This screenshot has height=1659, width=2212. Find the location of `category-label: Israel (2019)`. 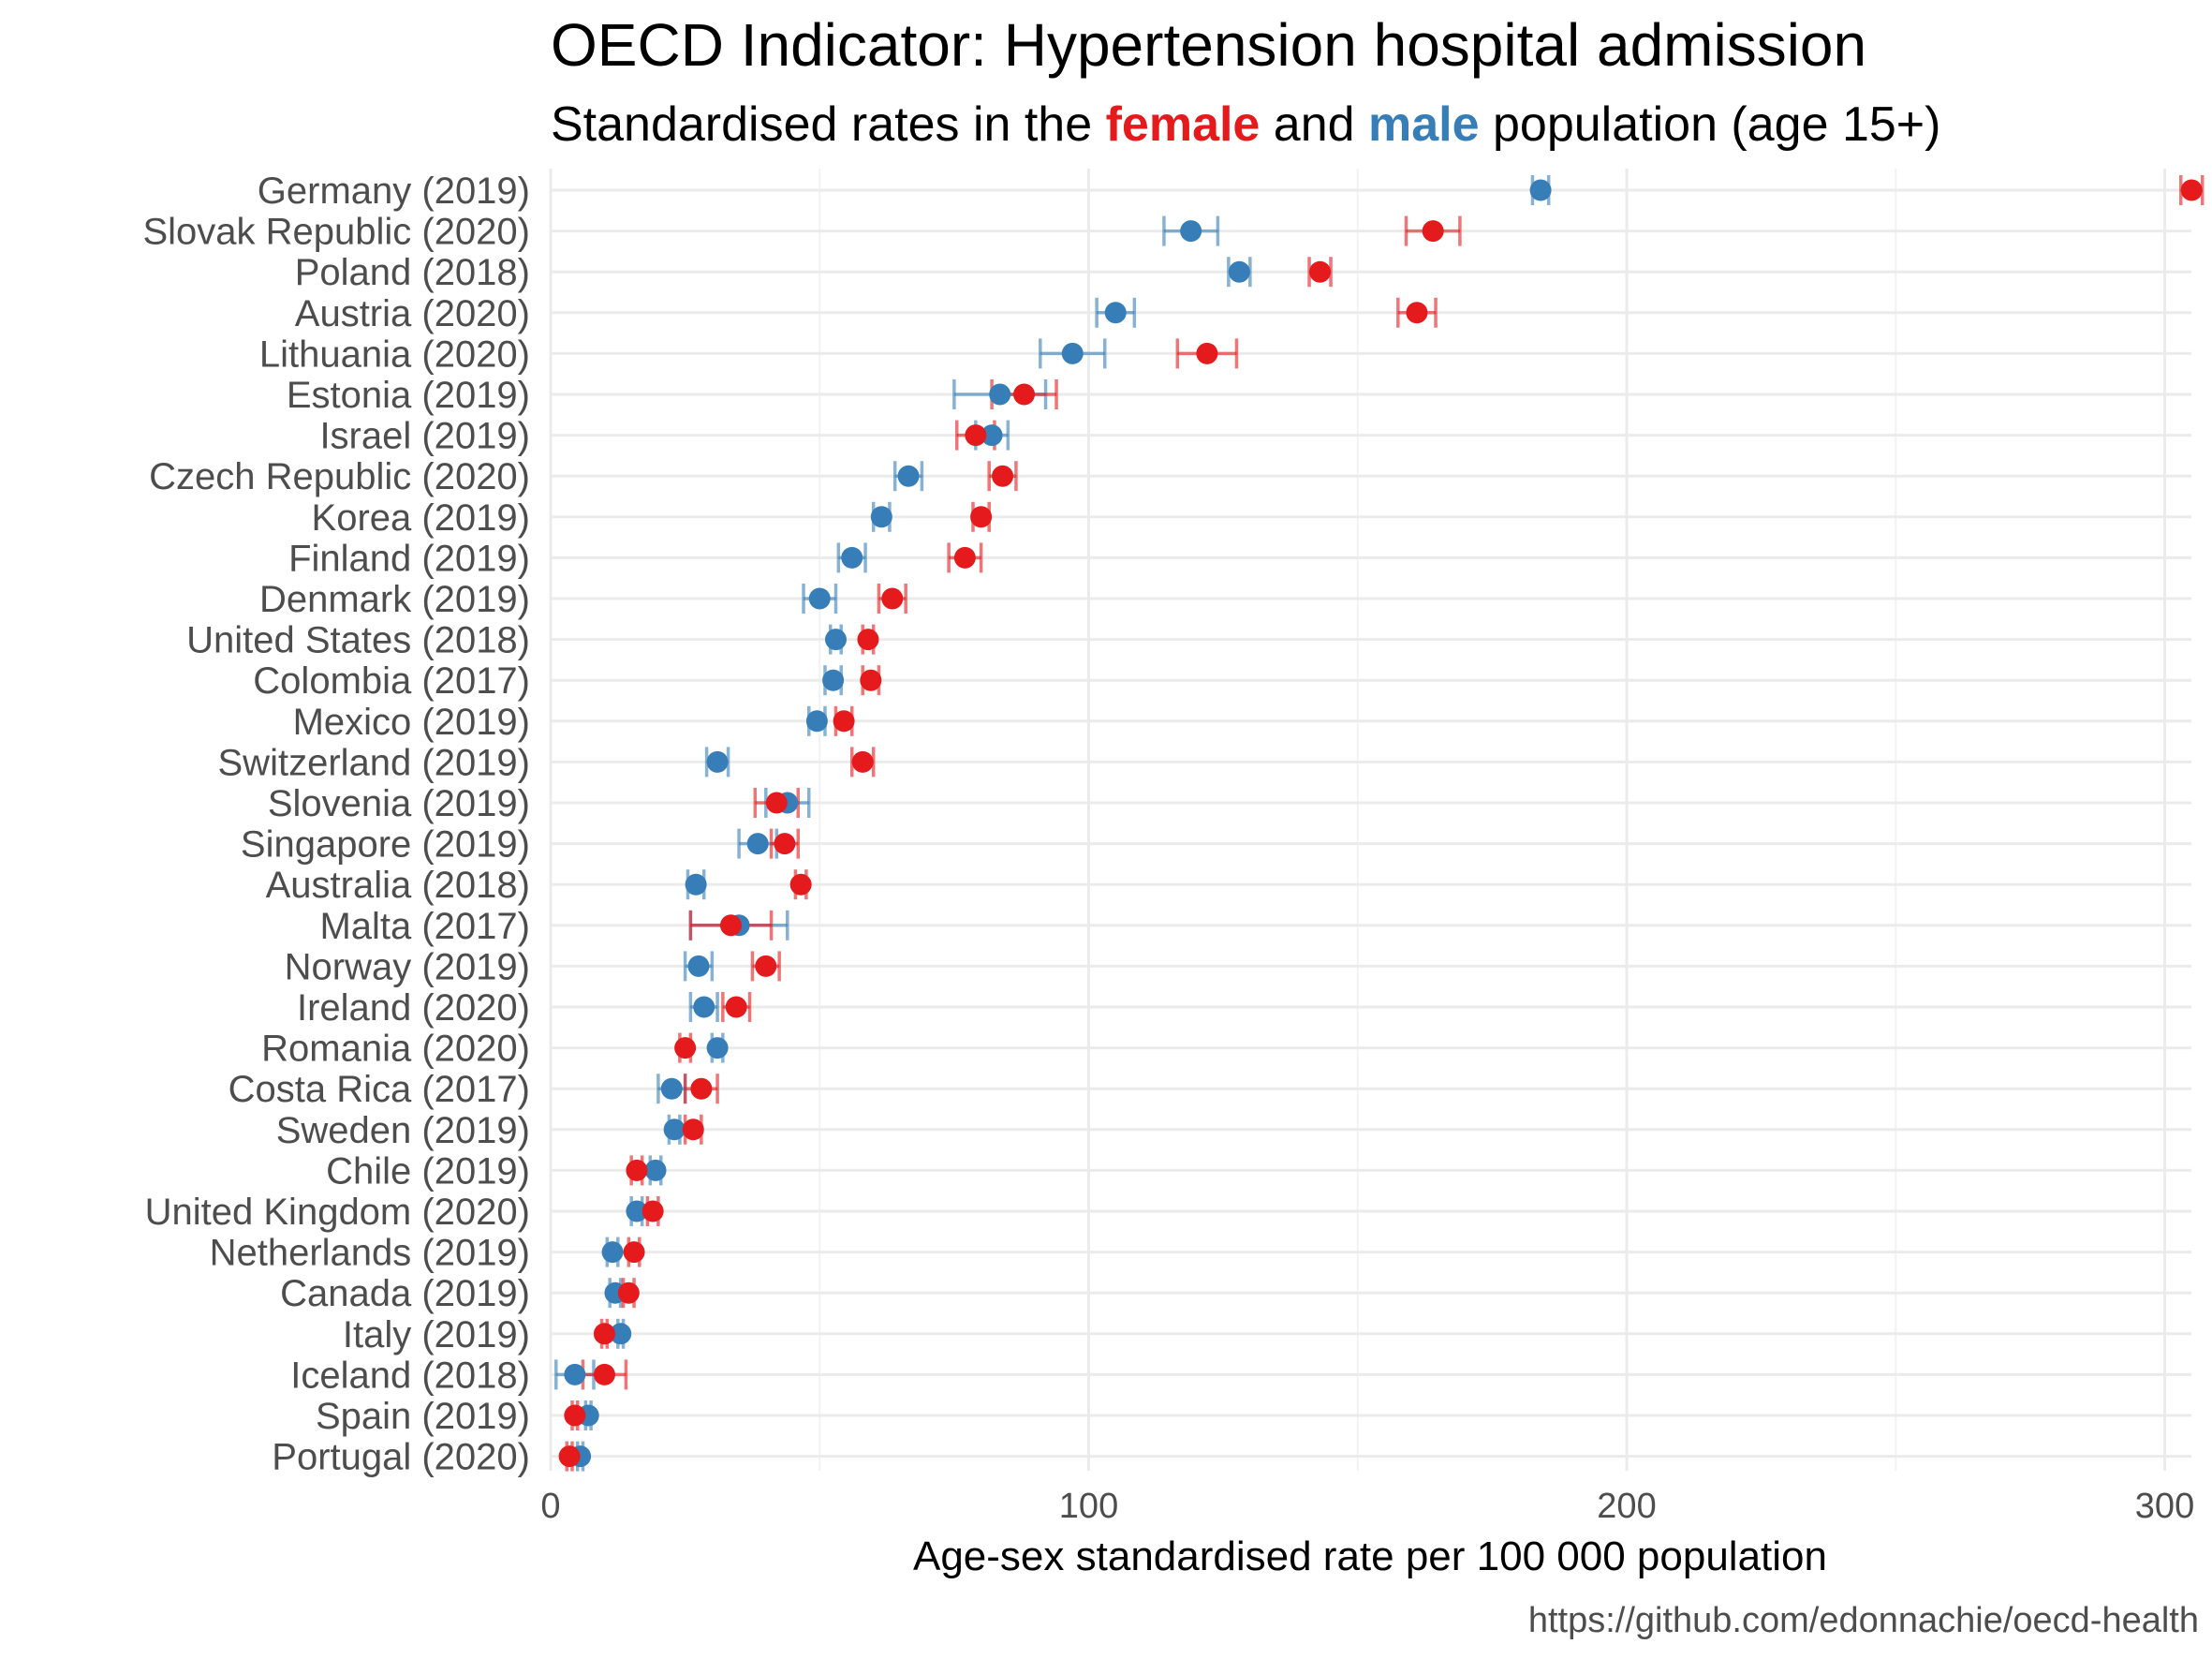

category-label: Israel (2019) is located at coordinates (424, 436).